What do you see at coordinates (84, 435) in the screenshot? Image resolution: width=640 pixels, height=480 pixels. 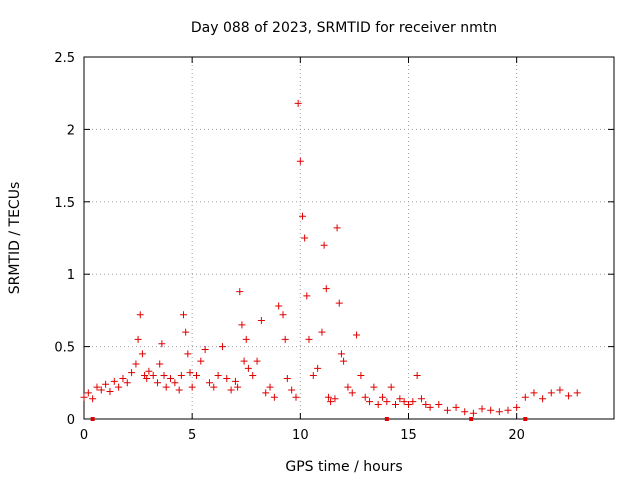 I see `x-tick-label: 0` at bounding box center [84, 435].